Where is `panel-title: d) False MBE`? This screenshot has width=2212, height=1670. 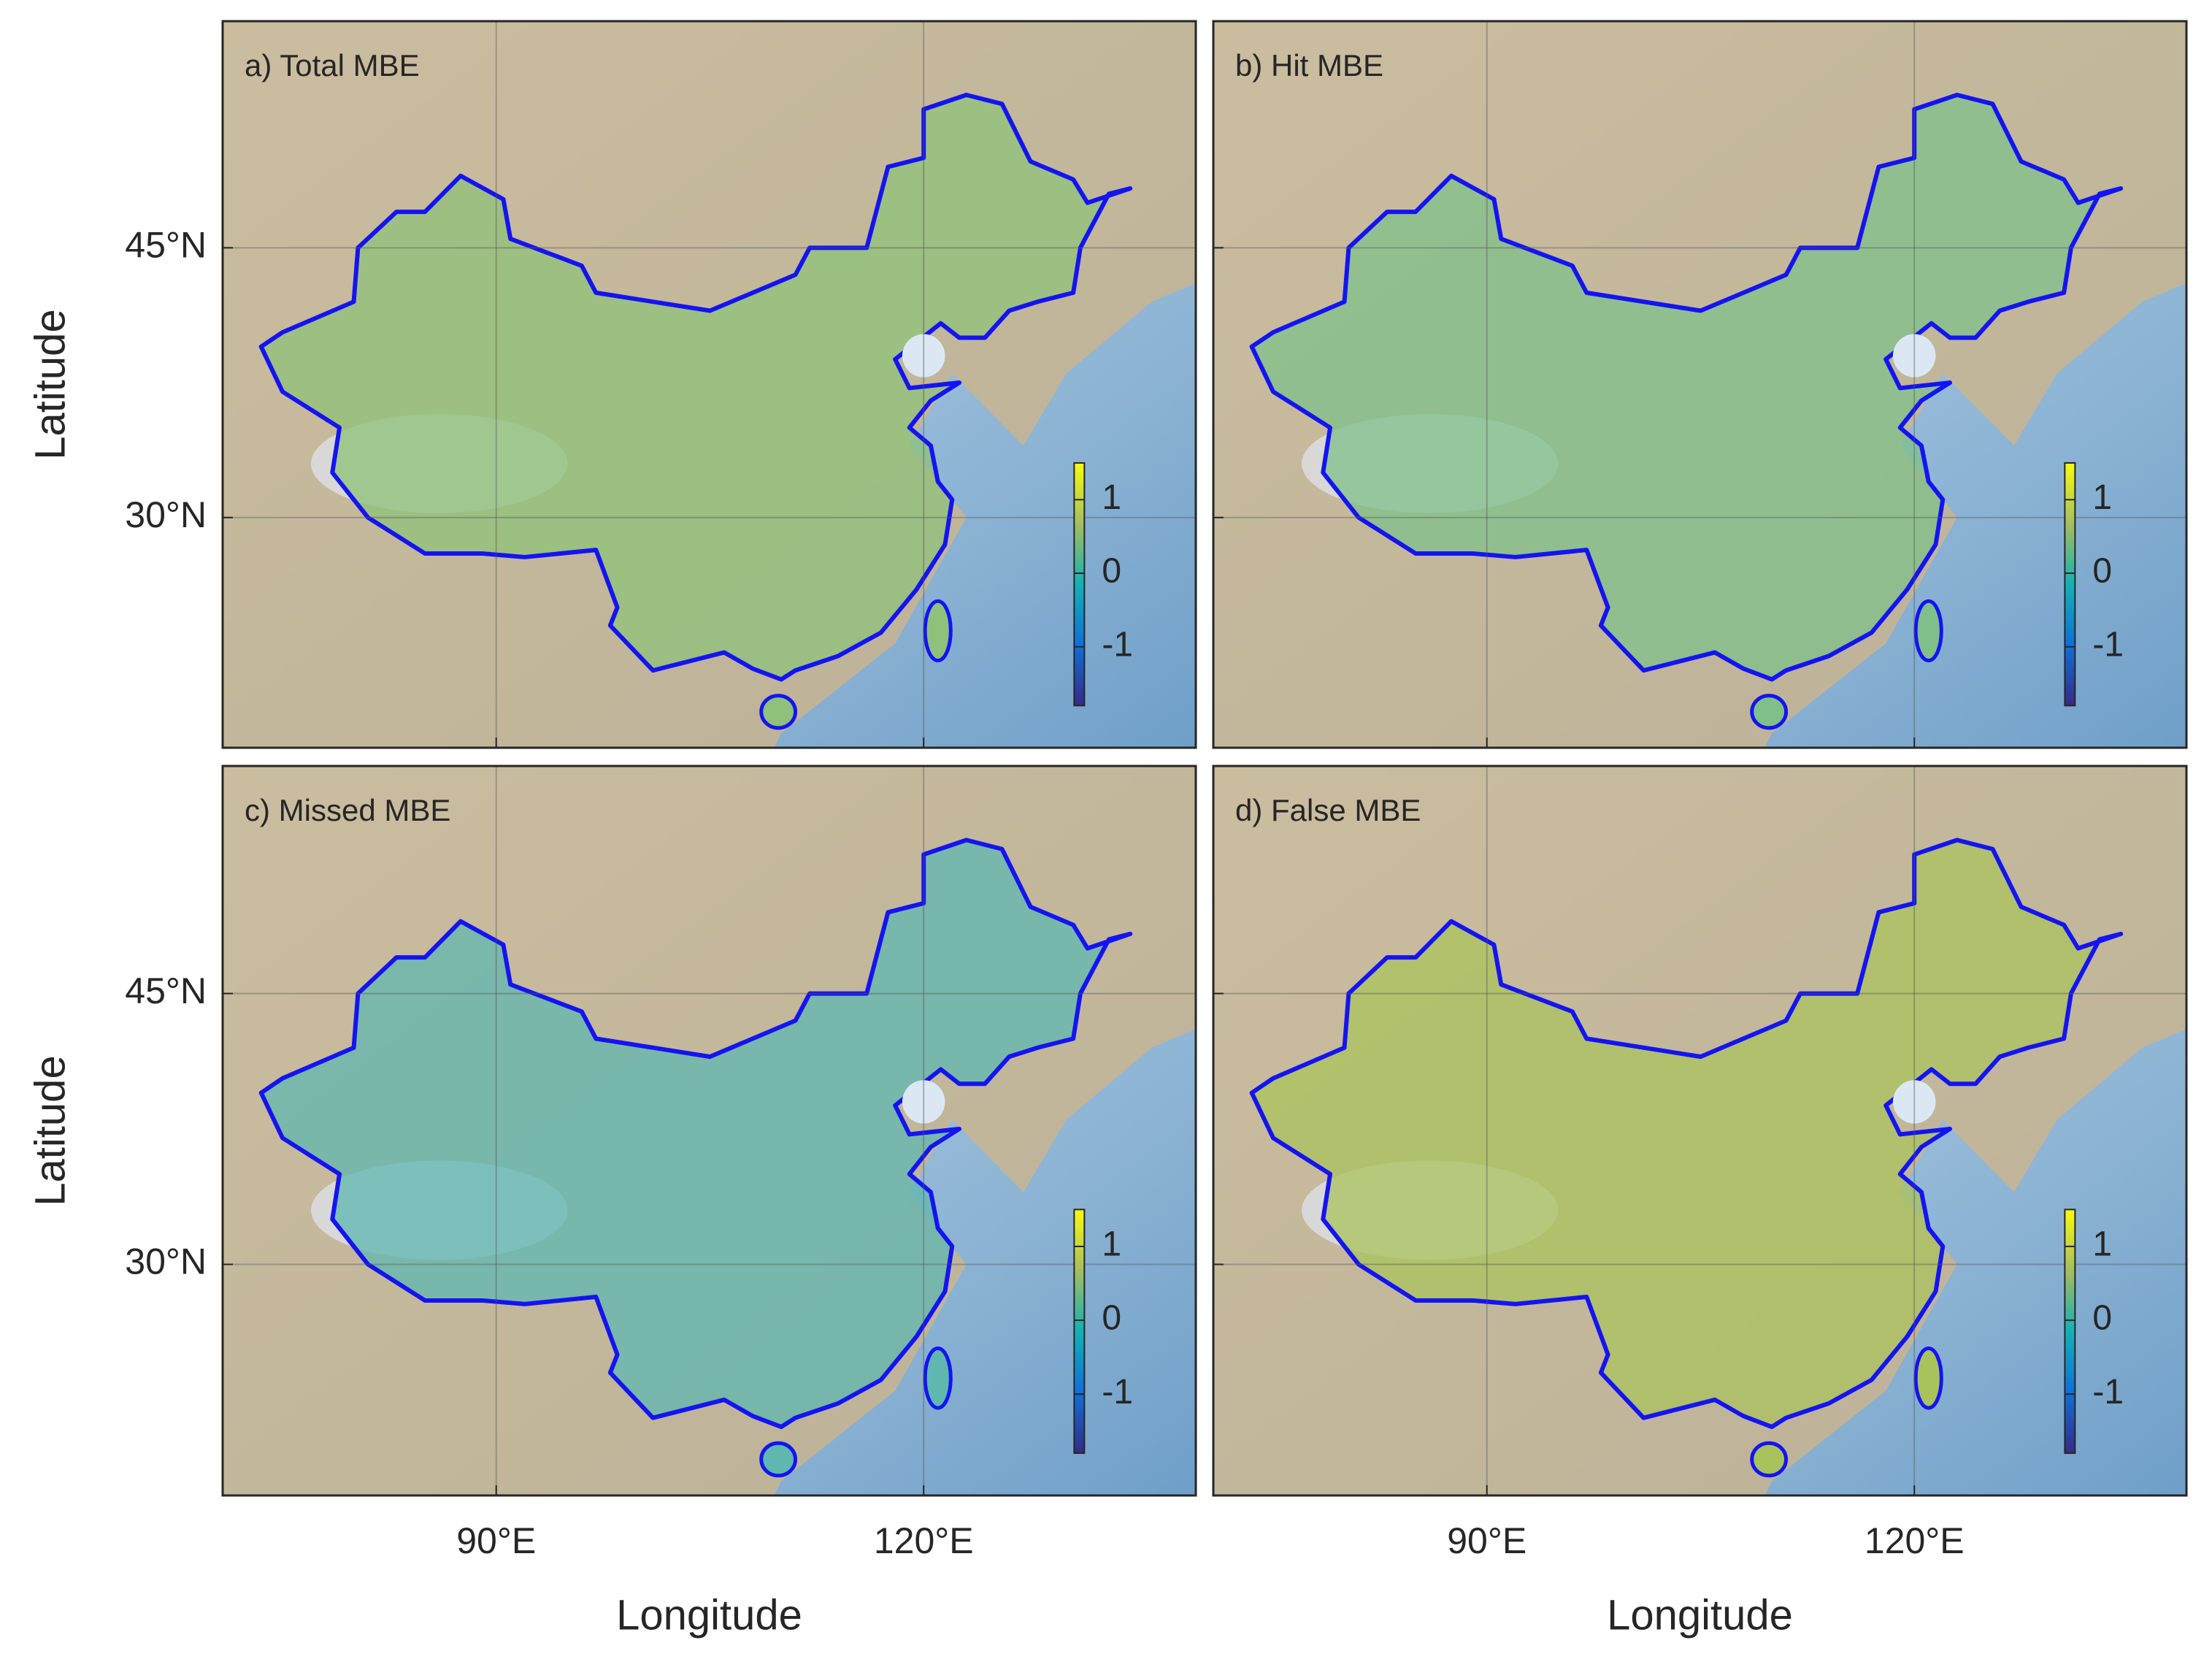
panel-title: d) False MBE is located at coordinates (1328, 810).